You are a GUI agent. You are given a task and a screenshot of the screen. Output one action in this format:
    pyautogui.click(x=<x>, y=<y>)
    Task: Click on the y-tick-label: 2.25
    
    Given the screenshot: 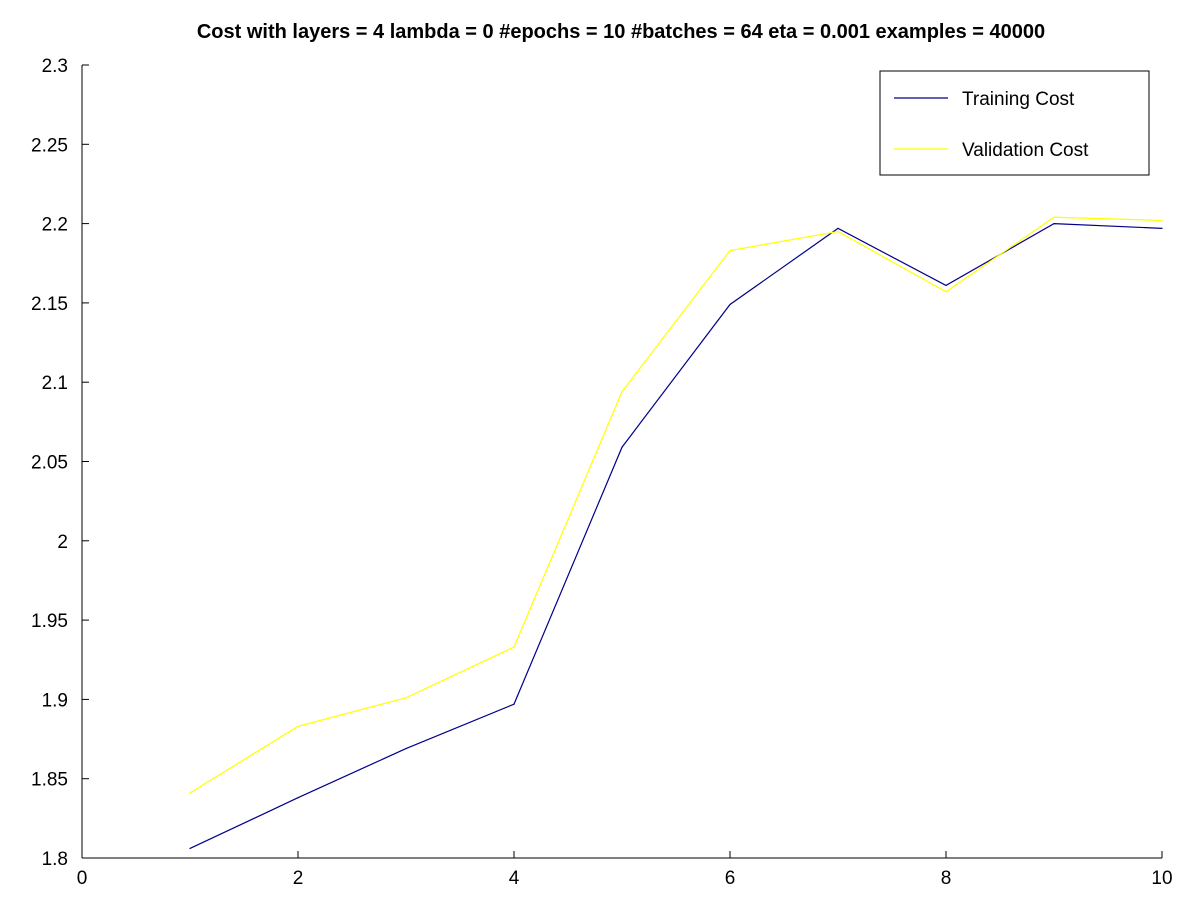 What is the action you would take?
    pyautogui.click(x=49, y=145)
    